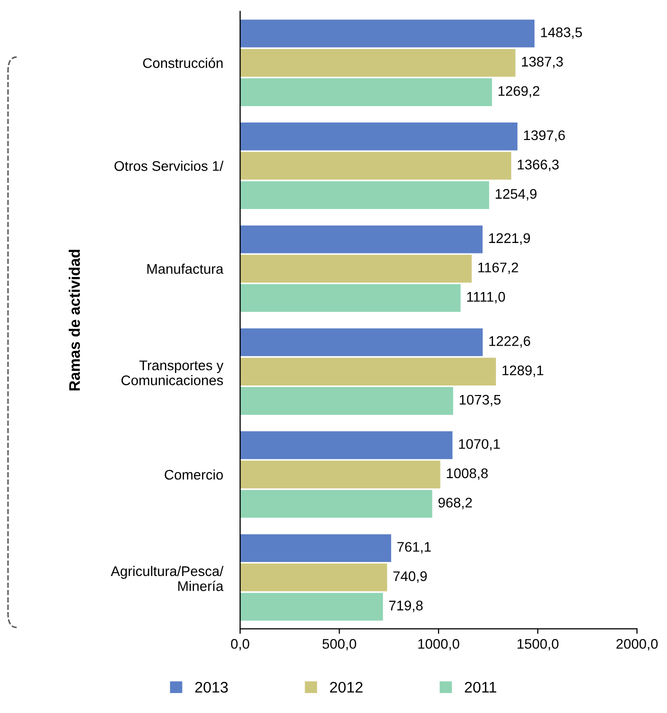 The height and width of the screenshot is (713, 667). I want to click on legend-label: 2013, so click(211, 687).